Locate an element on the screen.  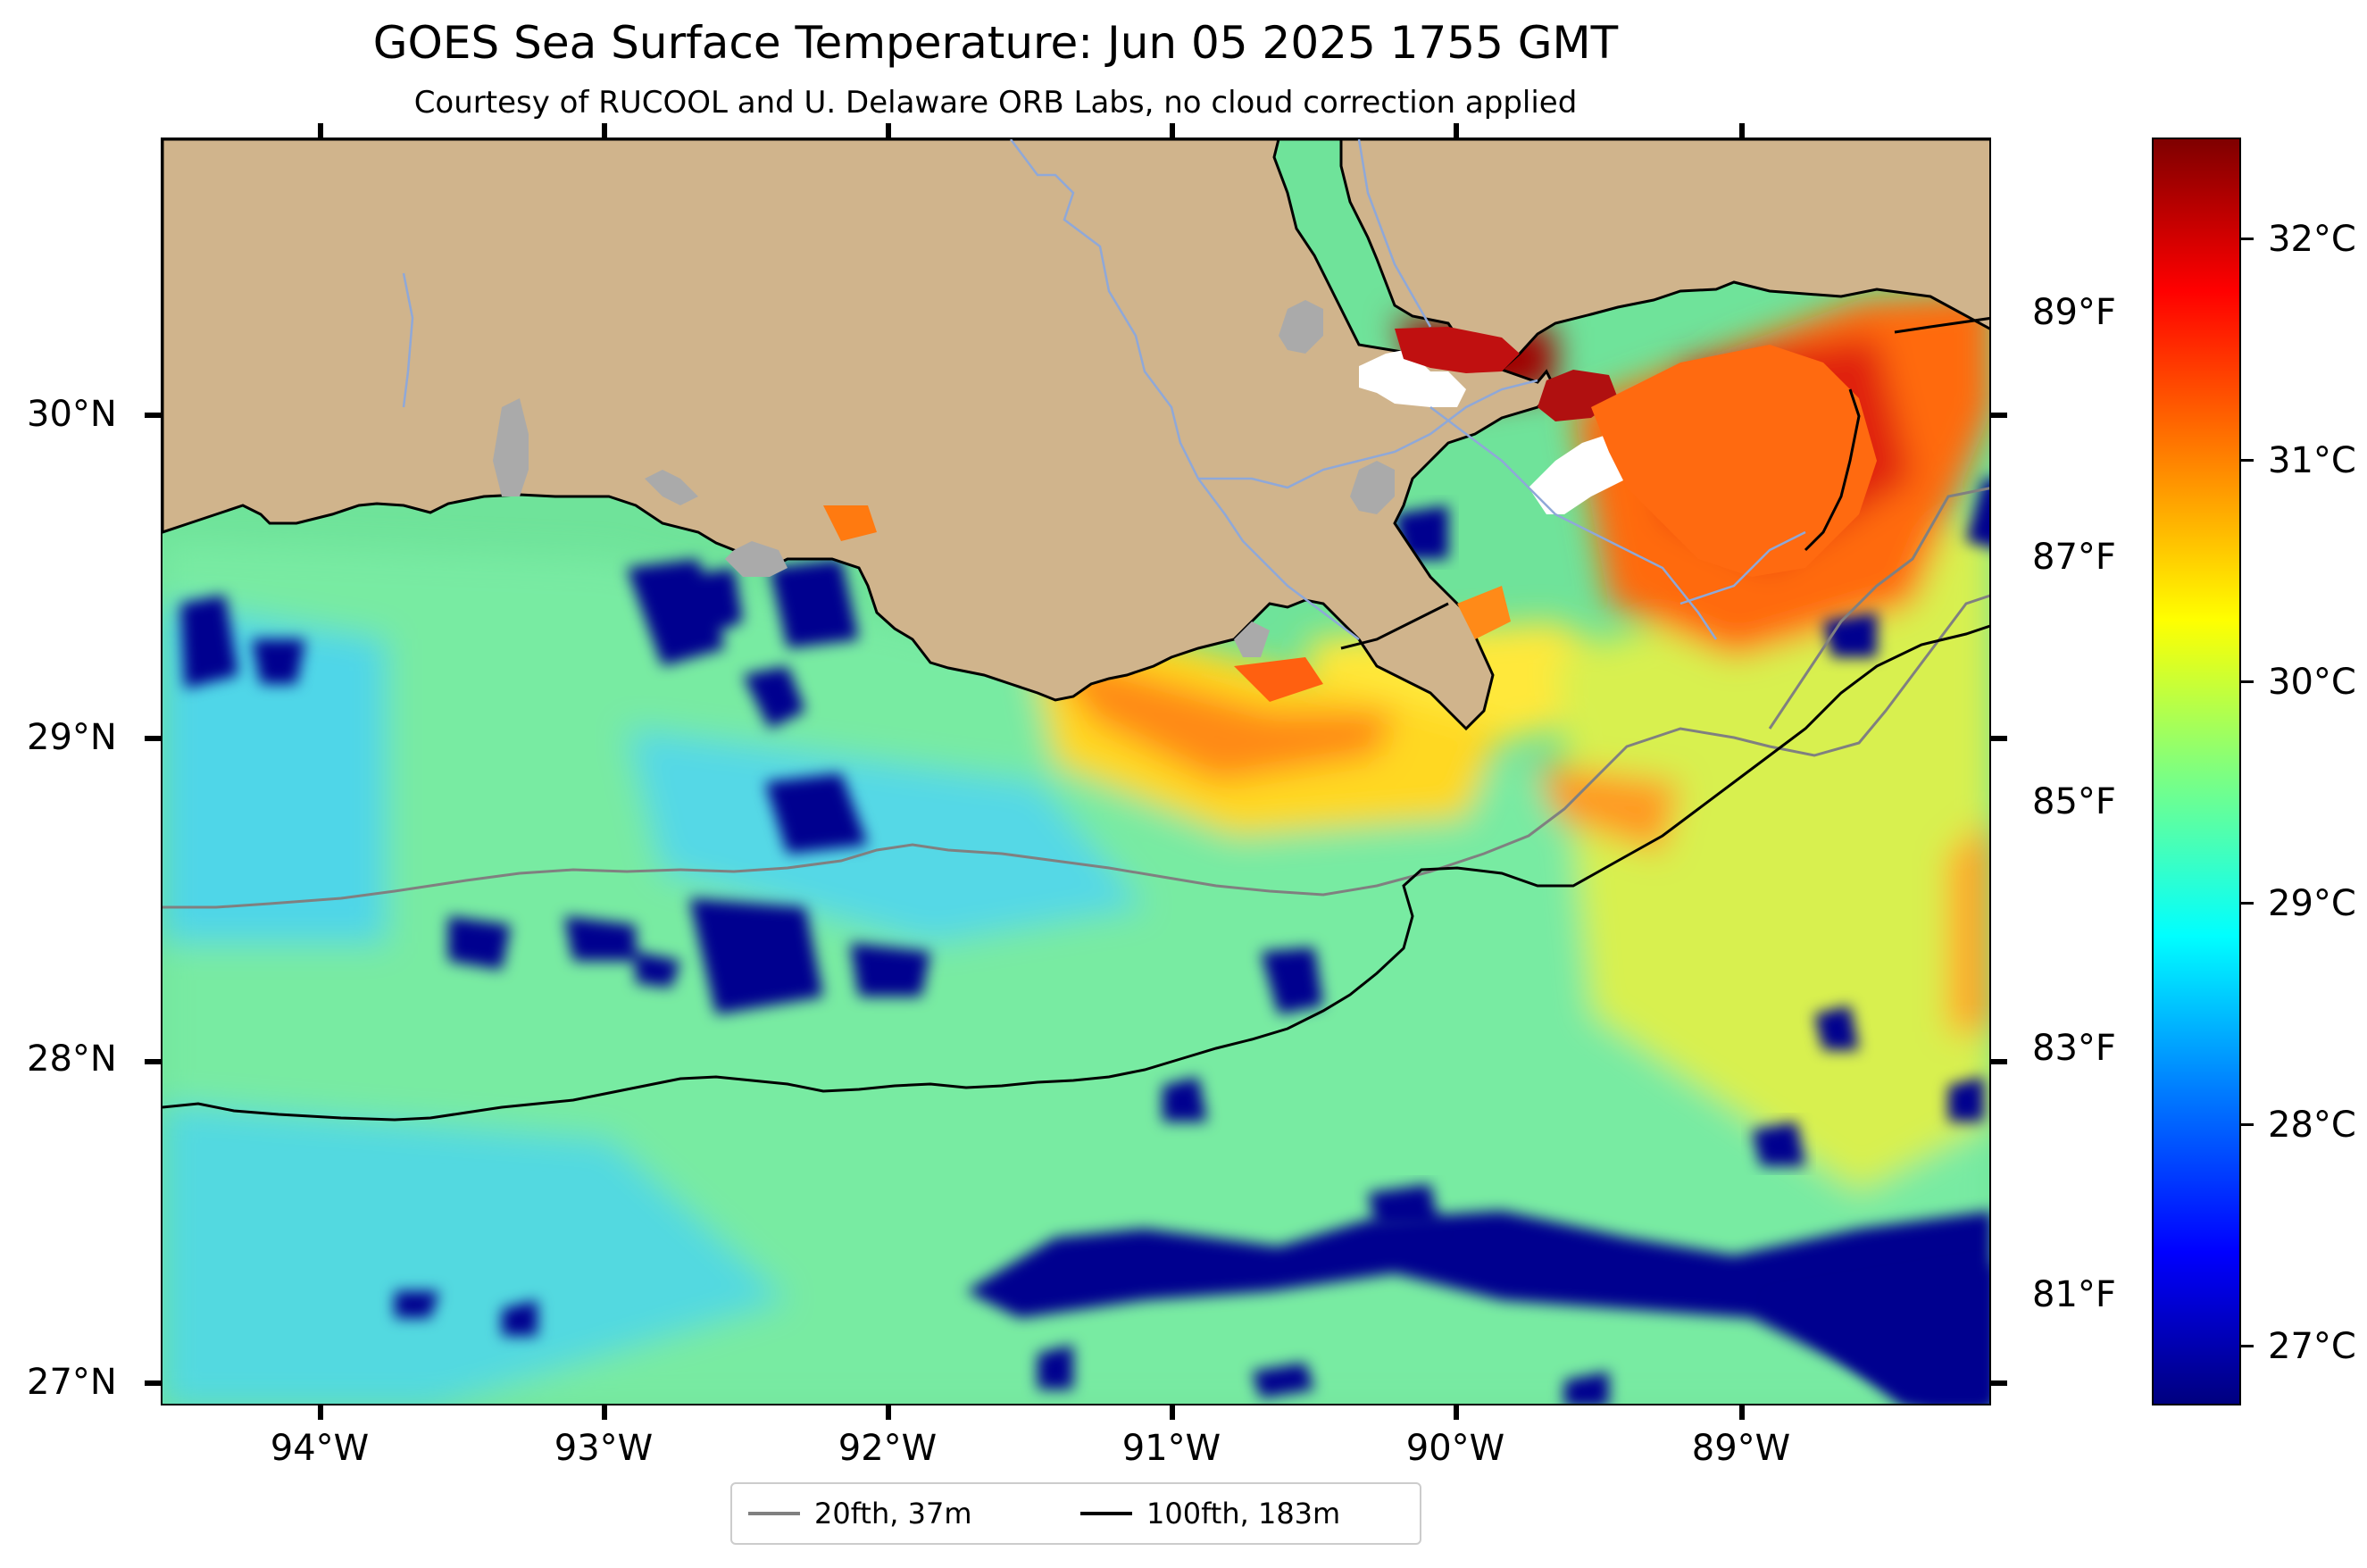
lon-label-90w: 90°W is located at coordinates (1455, 1448).